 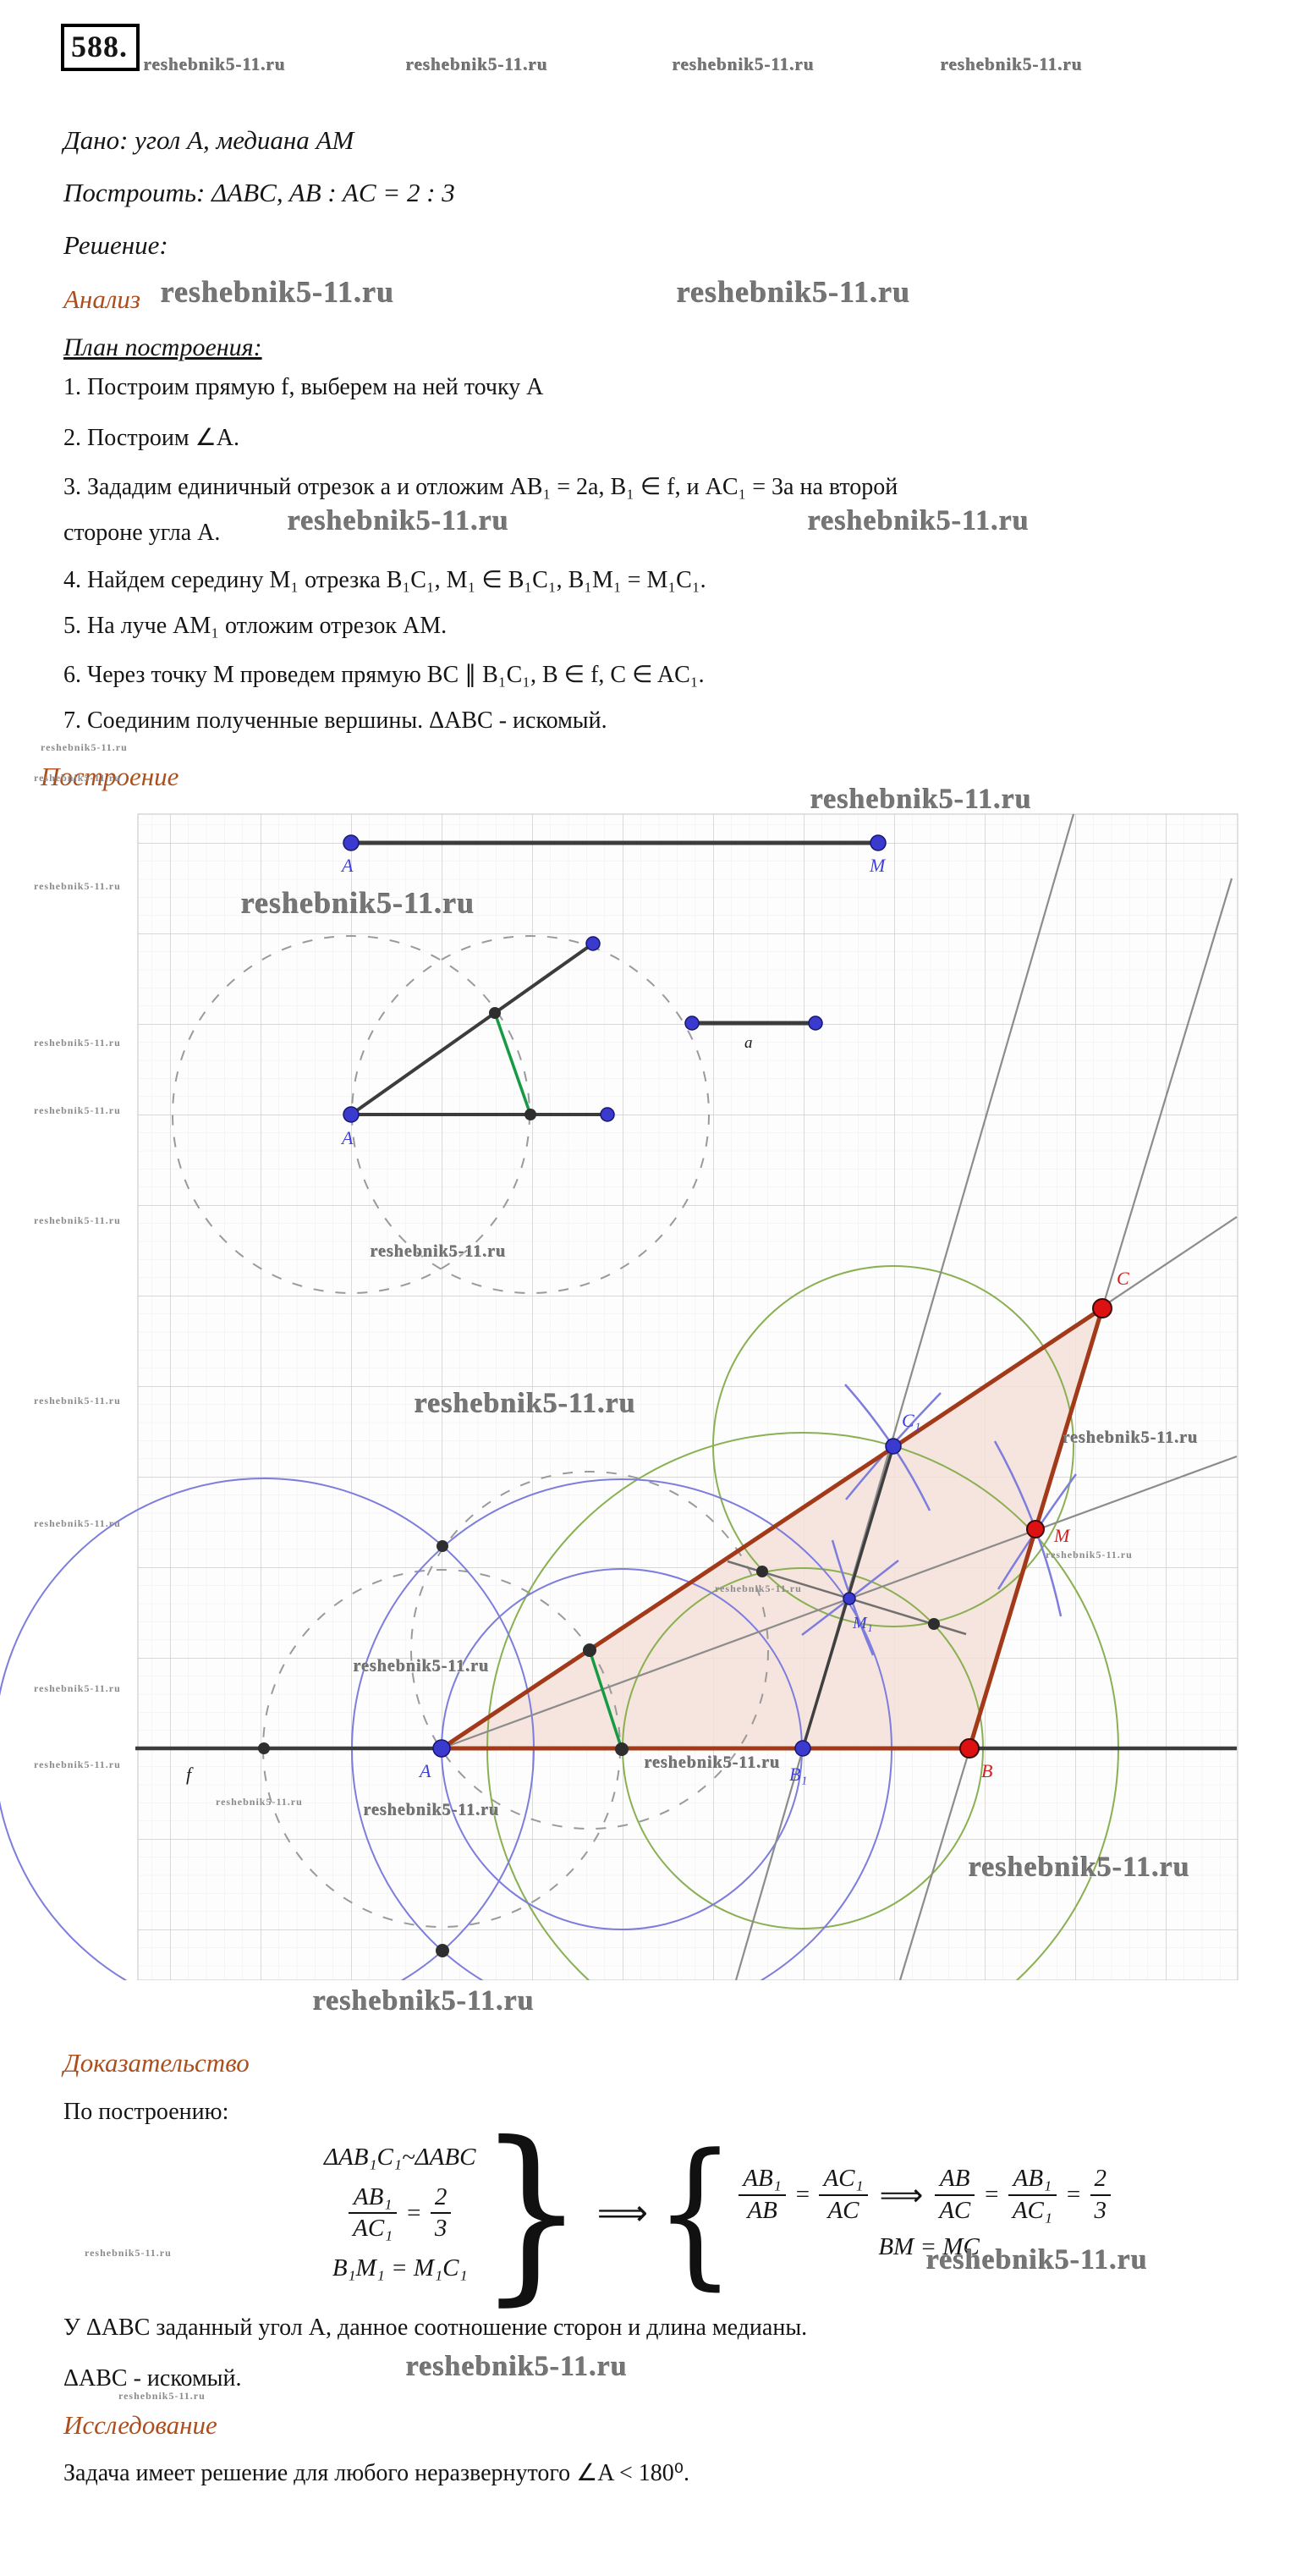 What do you see at coordinates (255, 626) in the screenshot?
I see `plan-step: 5. На луче AM₁ отложим отрезок AM.` at bounding box center [255, 626].